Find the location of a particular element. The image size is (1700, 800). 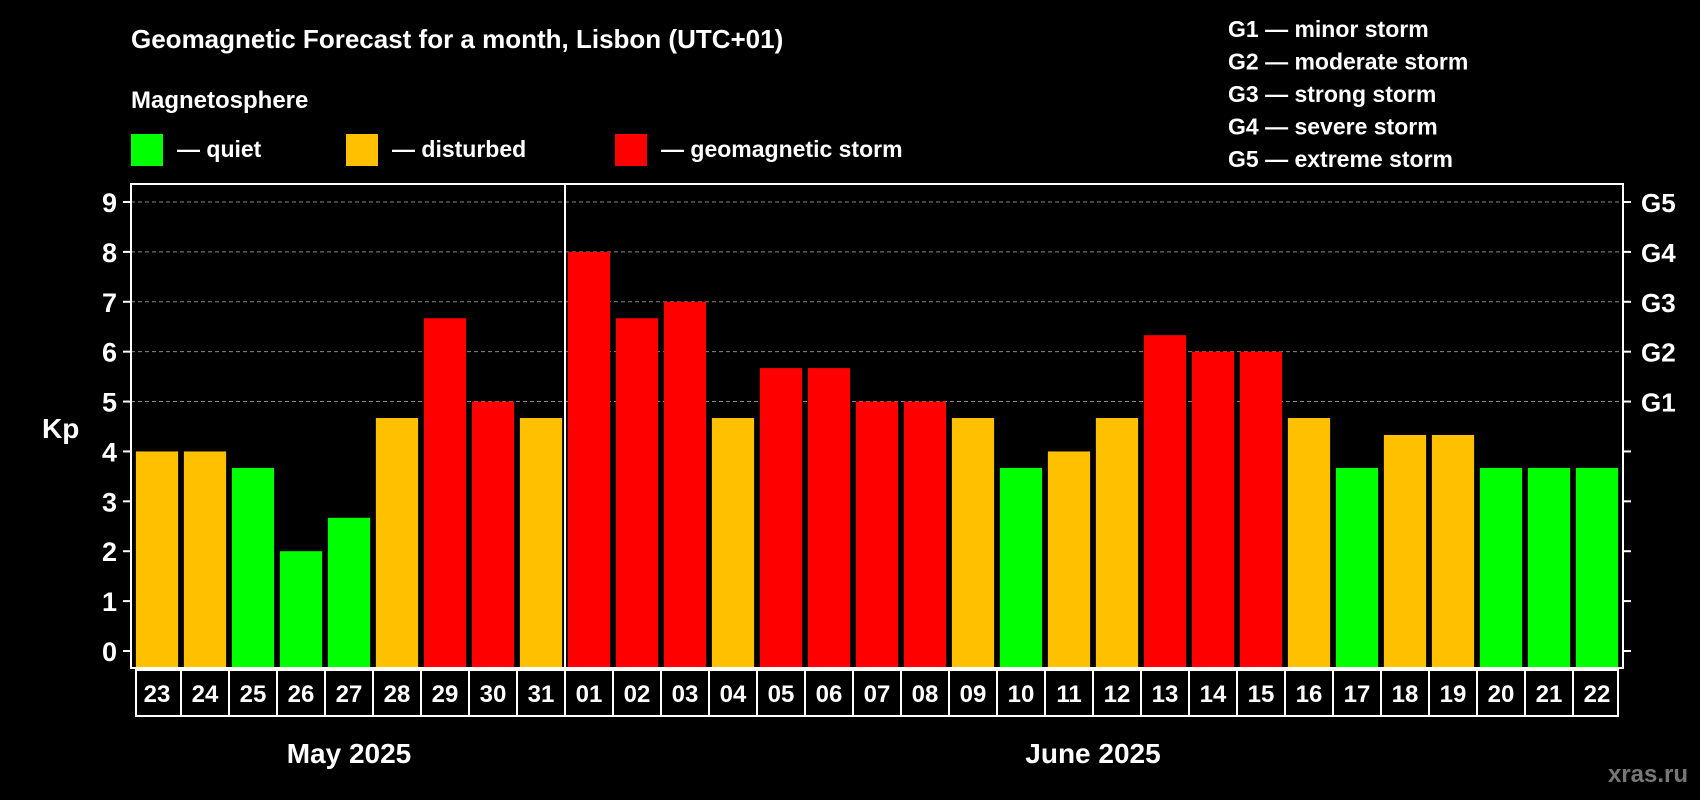

x-tick-label: 30 is located at coordinates (493, 694).